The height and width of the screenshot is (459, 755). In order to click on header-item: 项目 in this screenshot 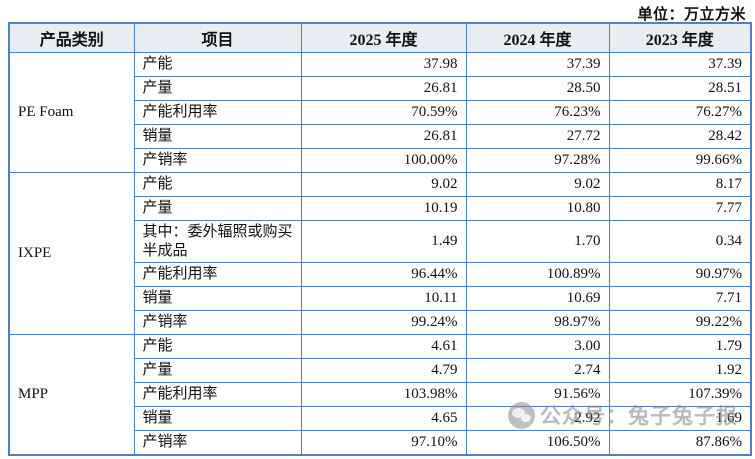, I will do `click(217, 37)`.